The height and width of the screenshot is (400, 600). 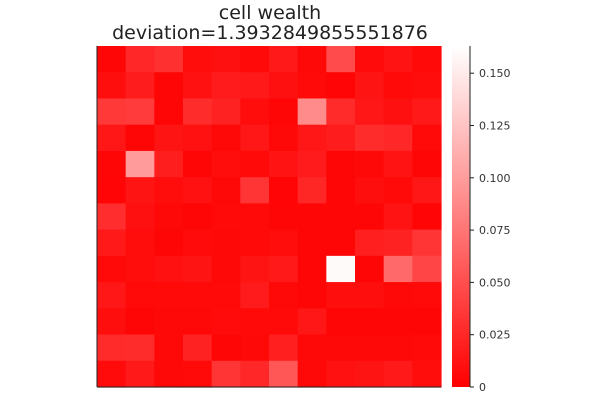 I want to click on colorbar-tick-label: 0, so click(x=482, y=387).